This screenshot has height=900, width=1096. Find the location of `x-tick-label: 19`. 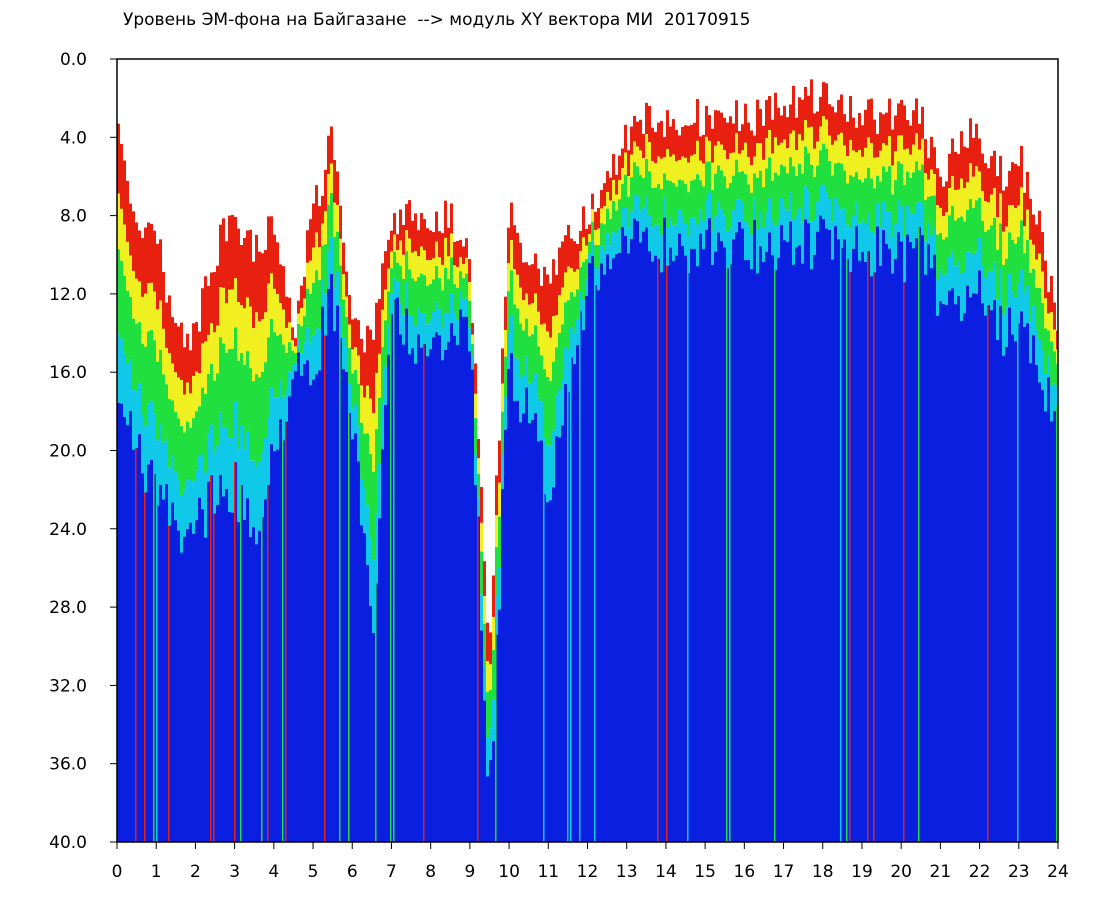

x-tick-label: 19 is located at coordinates (862, 872).